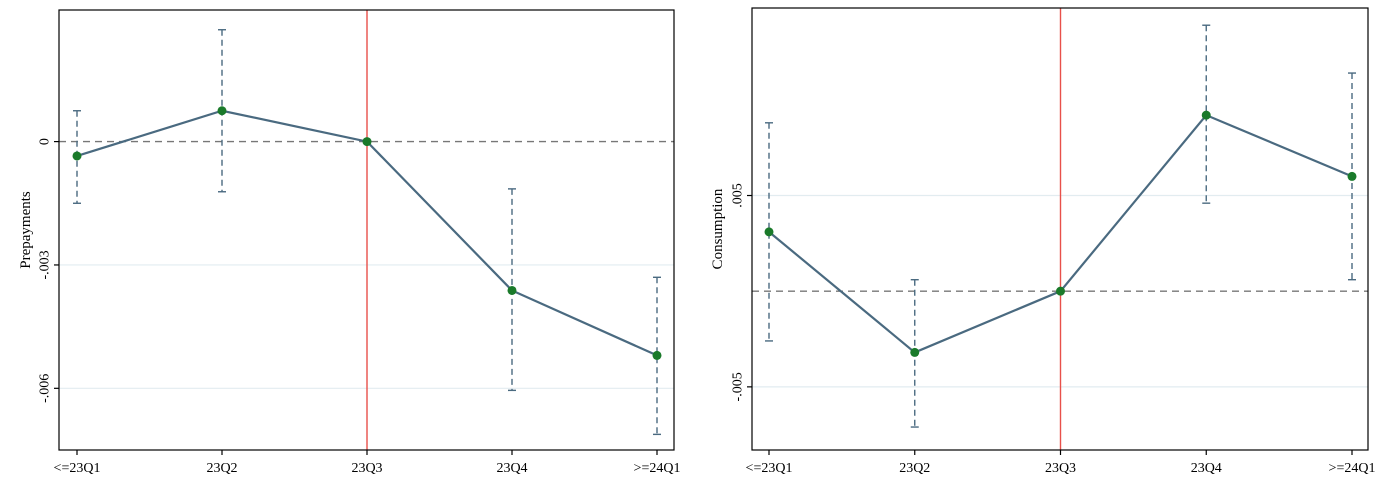  I want to click on y-tick-label: -.005, so click(738, 386).